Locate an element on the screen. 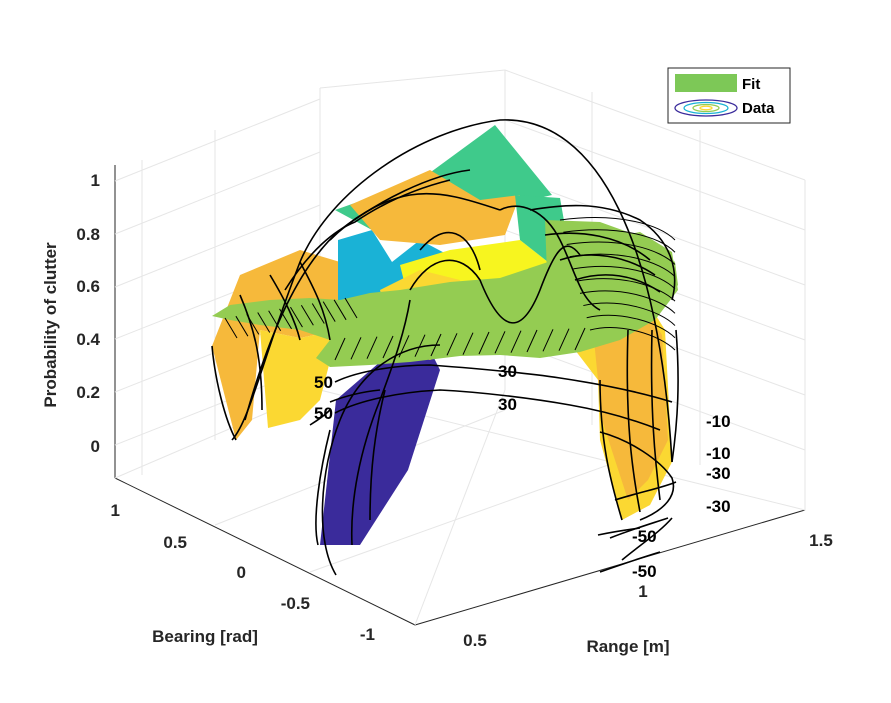 This screenshot has width=891, height=703. y-axis-label: Bearing [rad] is located at coordinates (205, 636).